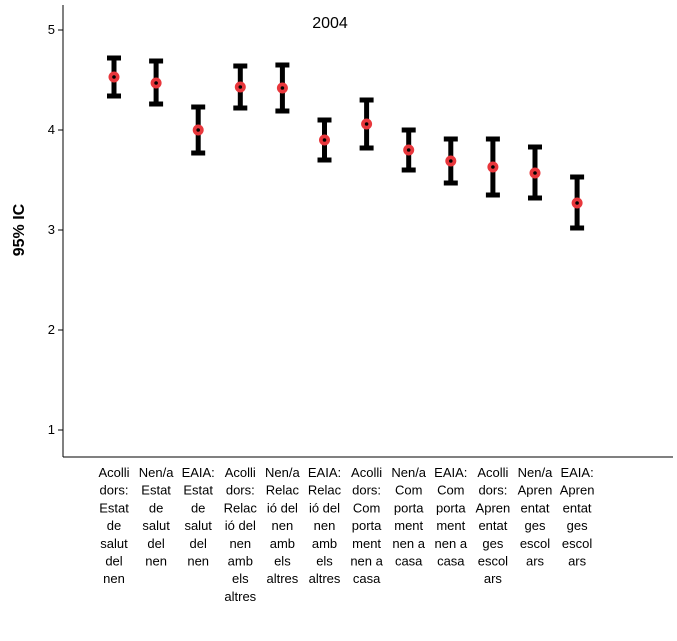 This screenshot has height=641, width=677. I want to click on category-label: EAIA: Relac ió del nen amb els altres, so click(325, 525).